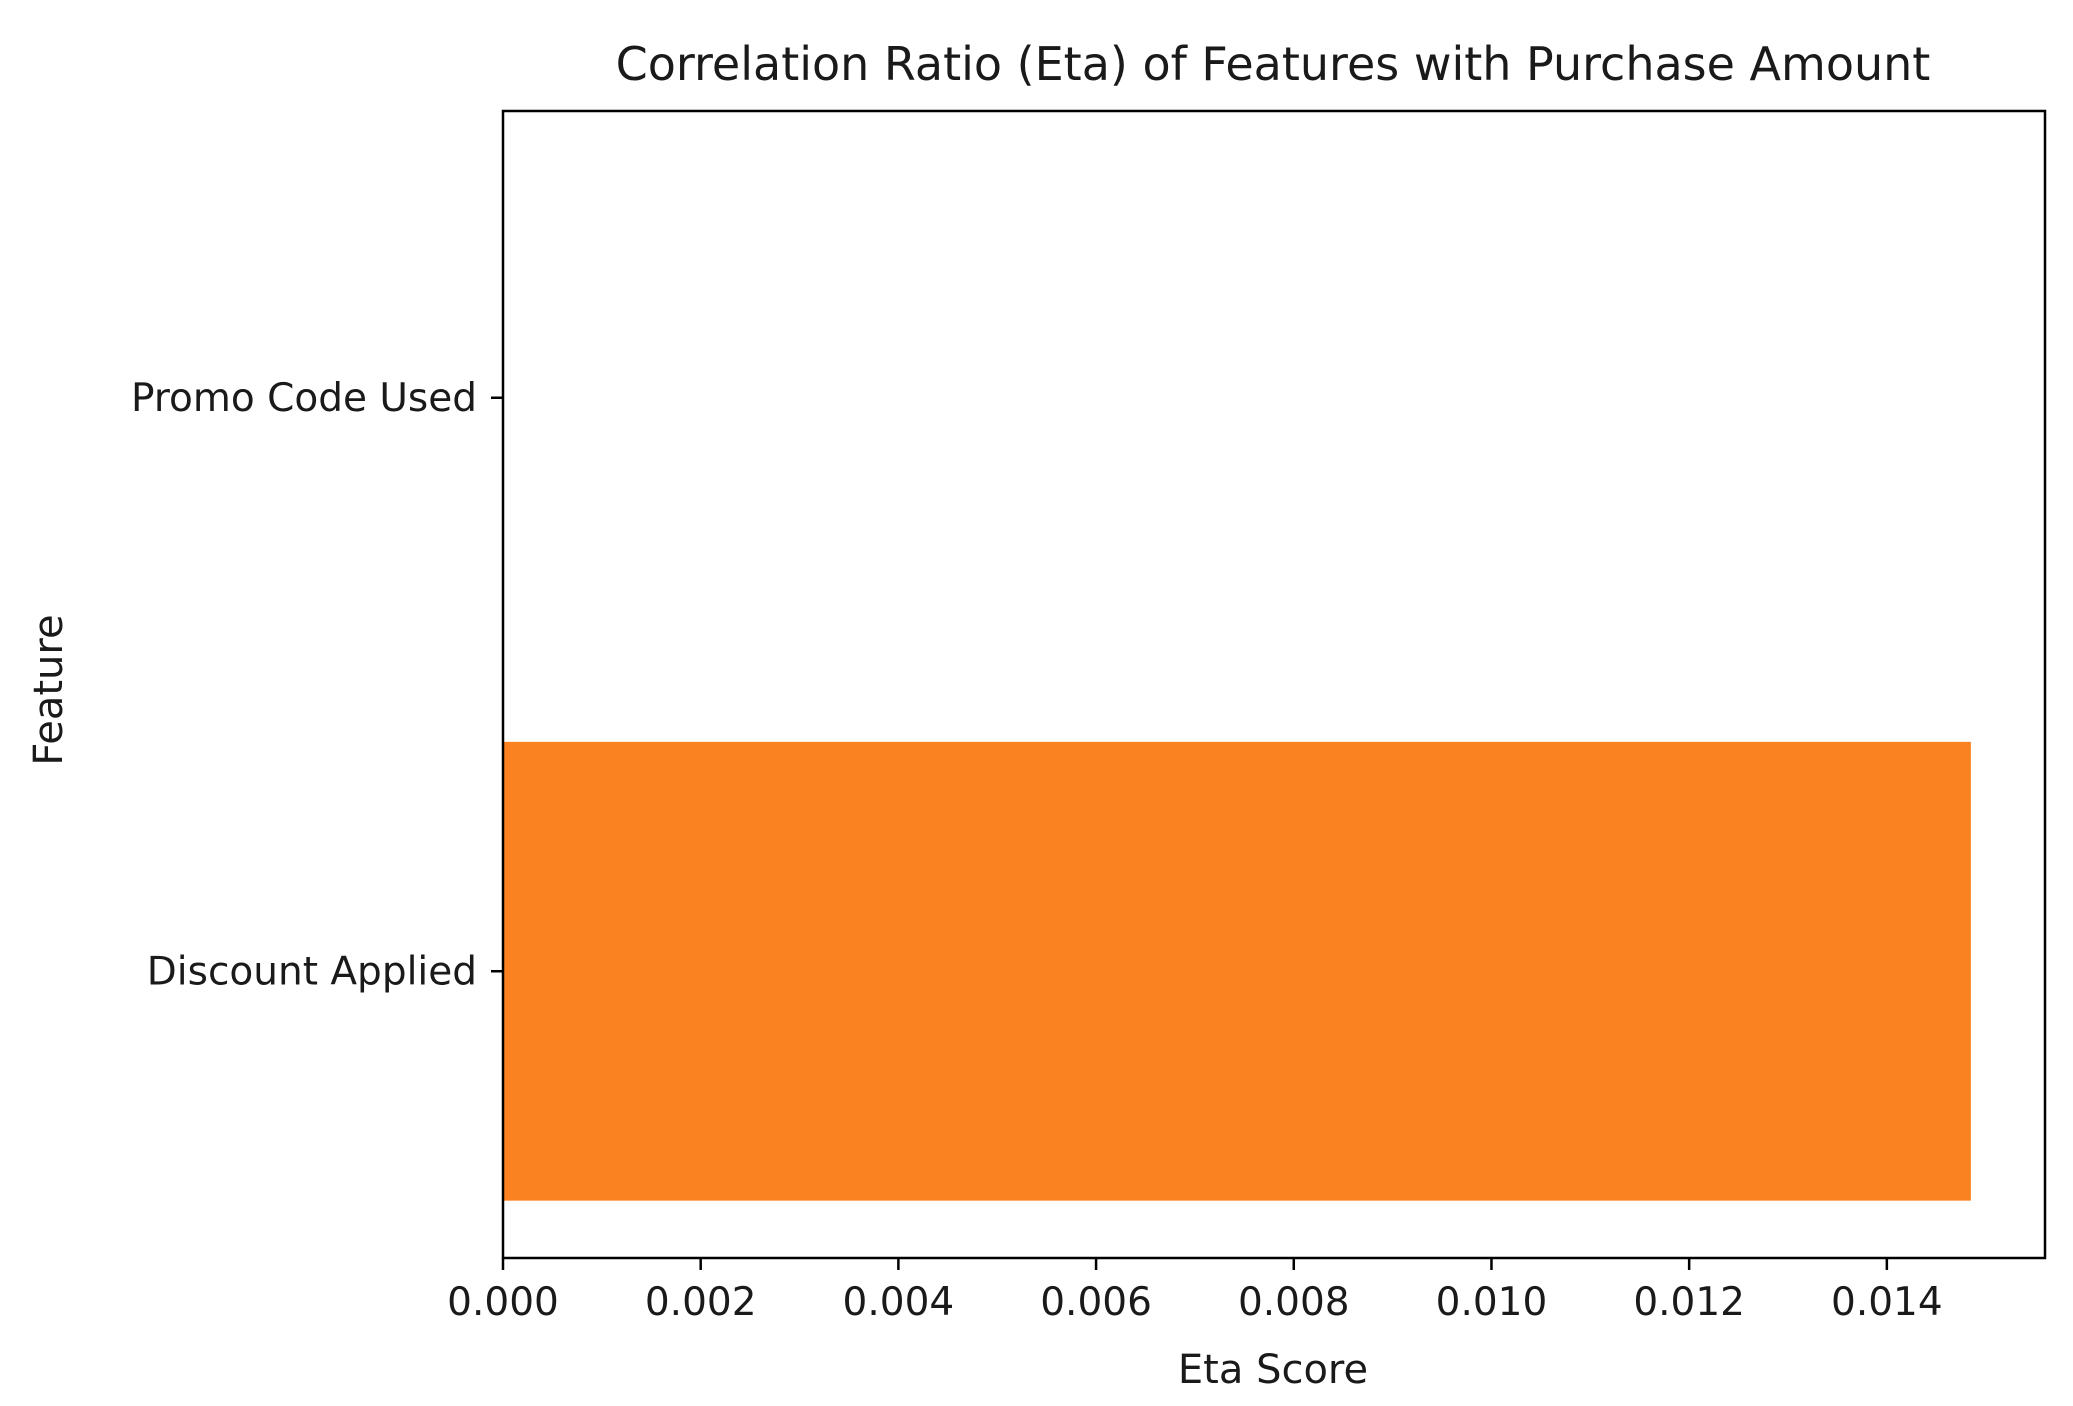  What do you see at coordinates (1096, 1302) in the screenshot?
I see `x-tick-label-3: 0.006` at bounding box center [1096, 1302].